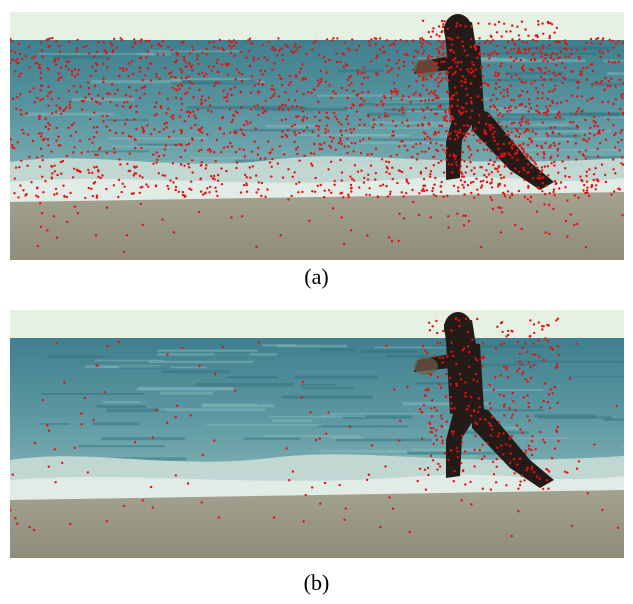  I want to click on panel-a-caption: (a), so click(316, 276).